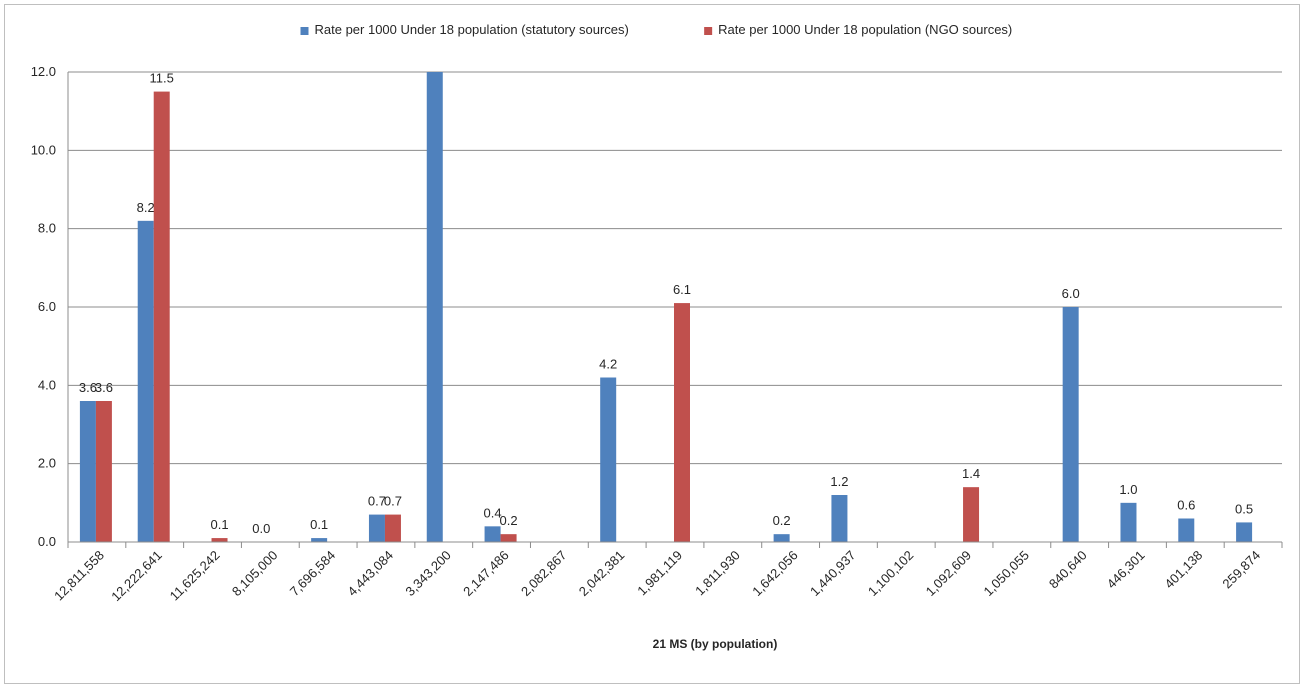 Image resolution: width=1306 pixels, height=690 pixels. What do you see at coordinates (1186, 505) in the screenshot?
I see `data-label: 0.6` at bounding box center [1186, 505].